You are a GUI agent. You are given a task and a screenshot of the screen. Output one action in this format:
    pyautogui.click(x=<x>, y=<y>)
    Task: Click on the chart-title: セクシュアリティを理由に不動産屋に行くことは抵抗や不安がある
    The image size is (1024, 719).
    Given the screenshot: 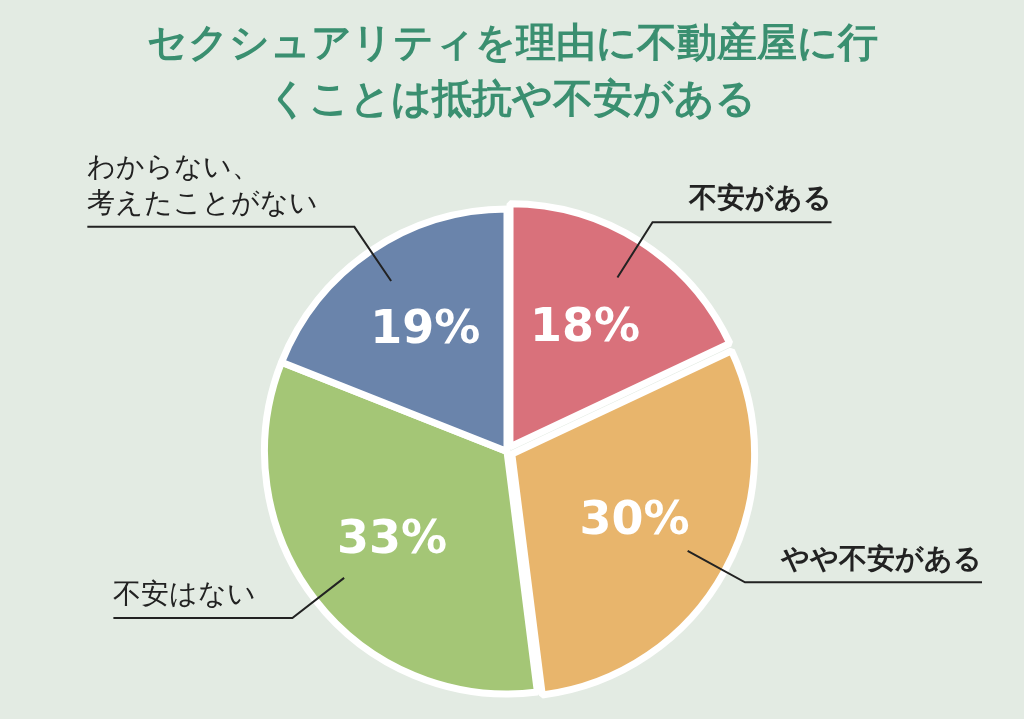 What is the action you would take?
    pyautogui.click(x=512, y=70)
    